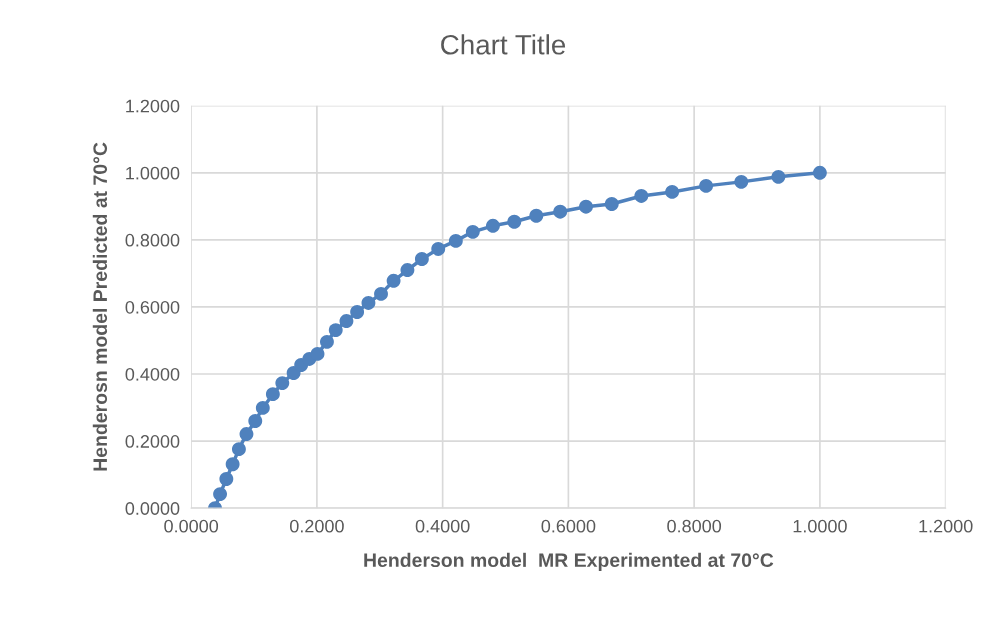  What do you see at coordinates (316, 526) in the screenshot?
I see `x-tick-label: 0.2000` at bounding box center [316, 526].